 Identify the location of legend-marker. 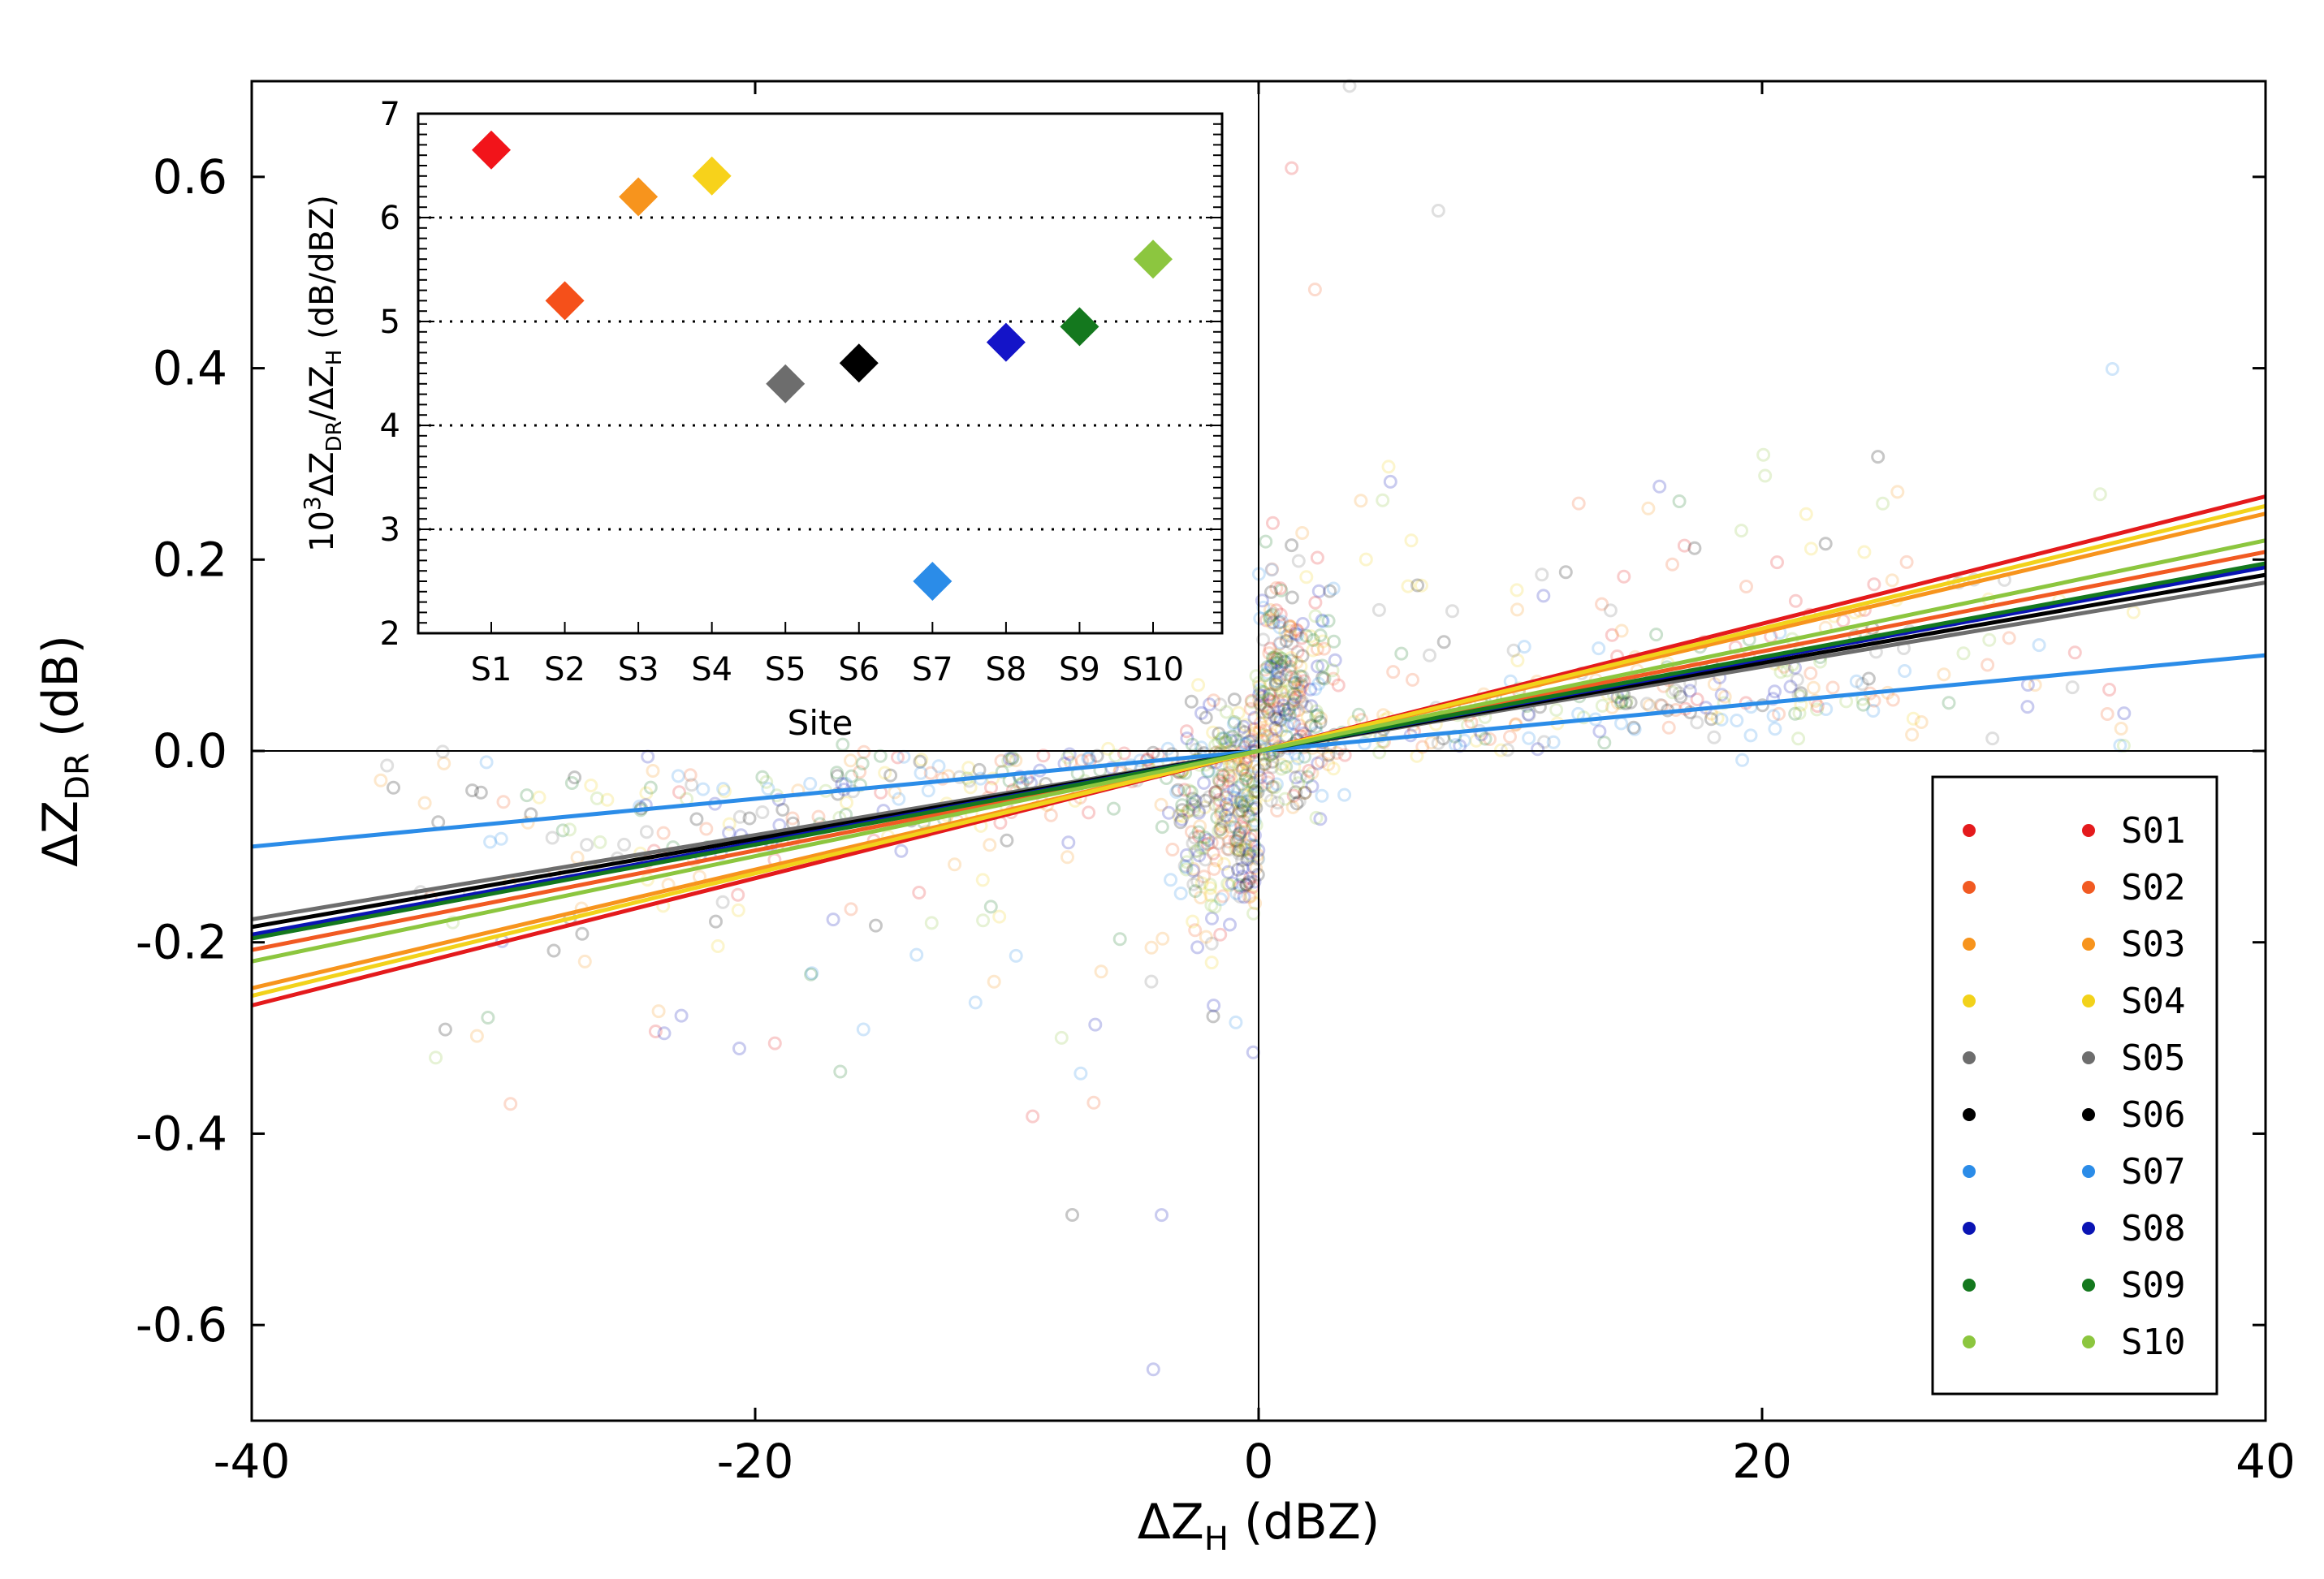
(2088, 1229).